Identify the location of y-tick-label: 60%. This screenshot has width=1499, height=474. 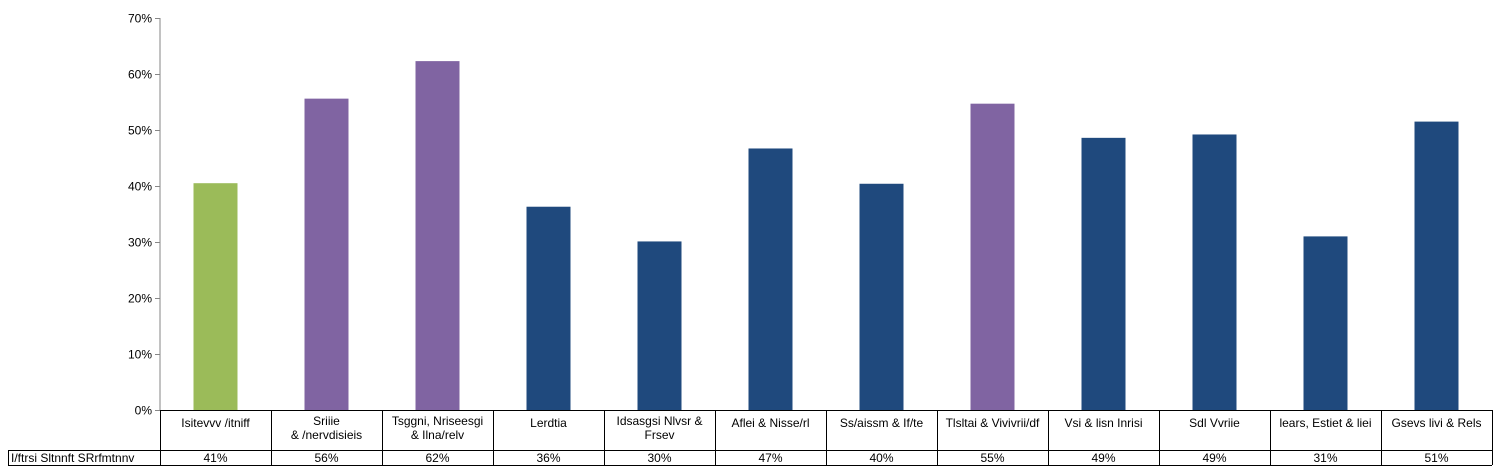
(140, 75).